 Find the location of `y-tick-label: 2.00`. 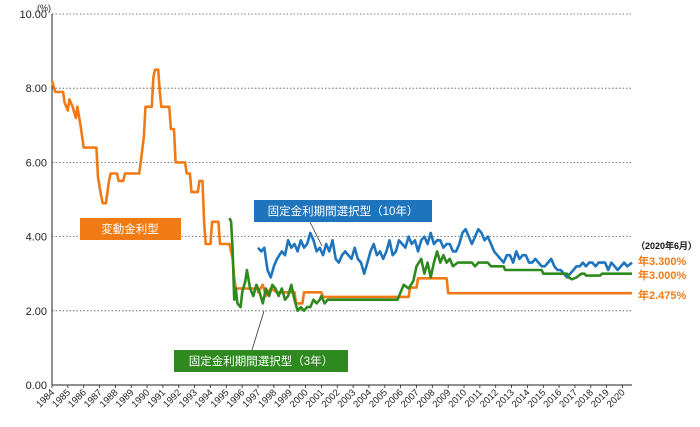

y-tick-label: 2.00 is located at coordinates (36, 312).